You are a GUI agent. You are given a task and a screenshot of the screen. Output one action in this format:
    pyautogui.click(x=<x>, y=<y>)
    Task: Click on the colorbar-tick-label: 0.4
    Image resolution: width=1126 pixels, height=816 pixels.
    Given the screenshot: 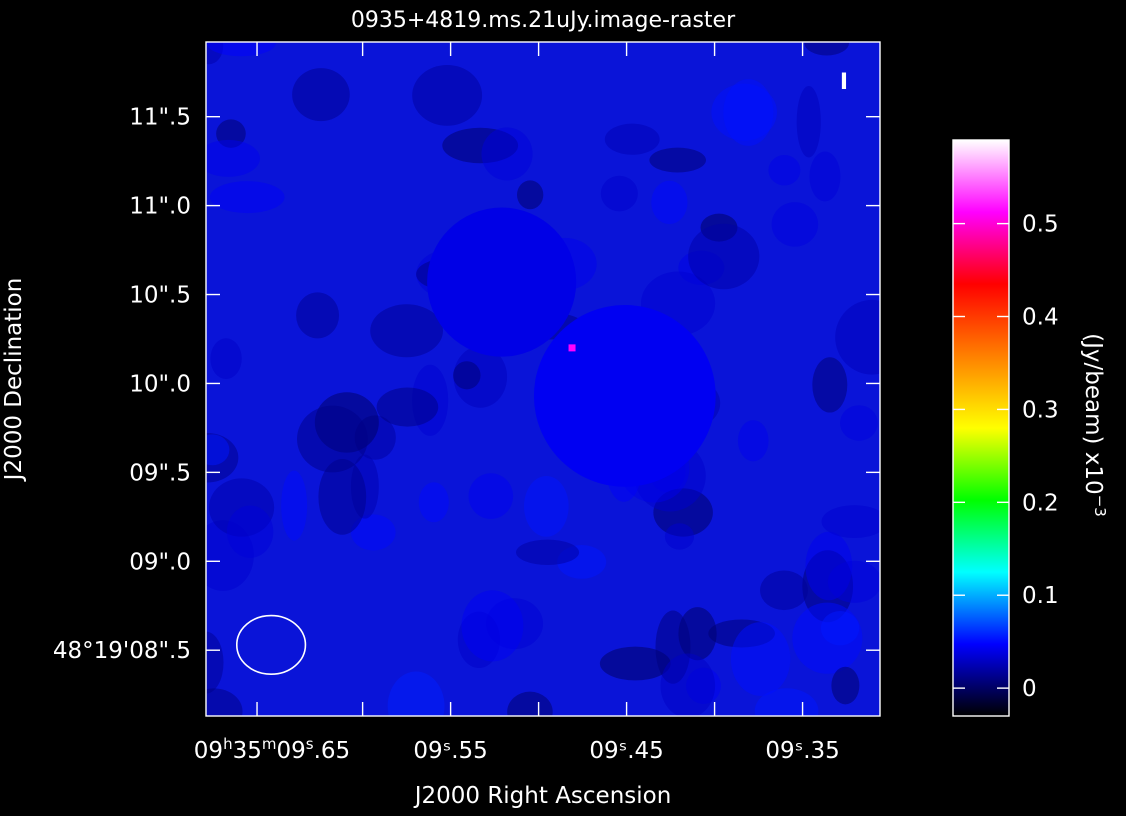 What is the action you would take?
    pyautogui.click(x=1040, y=318)
    